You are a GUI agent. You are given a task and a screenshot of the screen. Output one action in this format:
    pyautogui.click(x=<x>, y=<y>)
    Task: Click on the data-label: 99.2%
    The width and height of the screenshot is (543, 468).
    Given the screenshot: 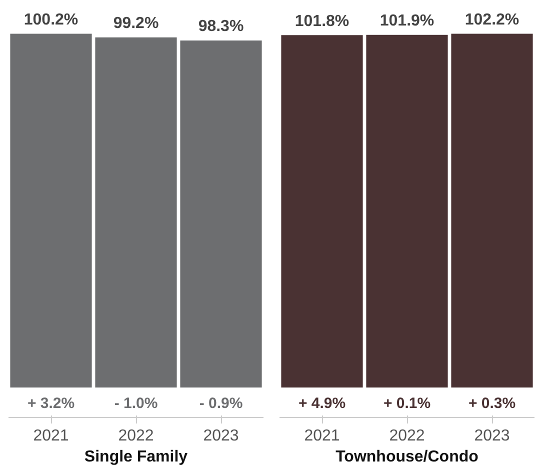 What is the action you would take?
    pyautogui.click(x=136, y=23)
    